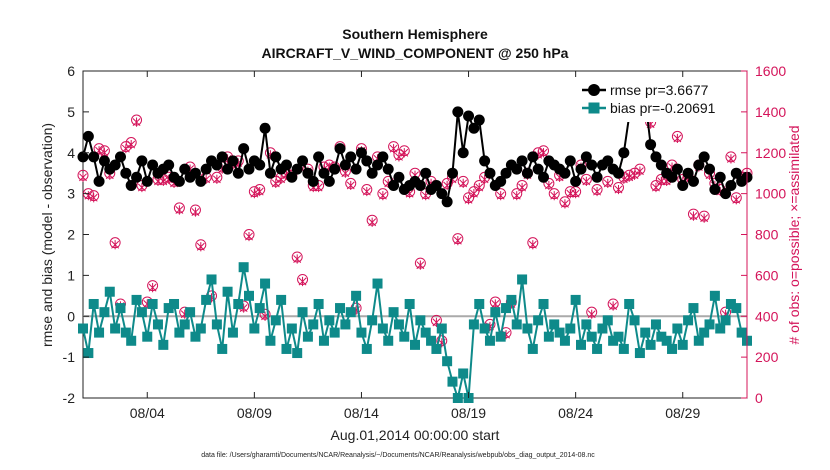 This screenshot has height=470, width=830. What do you see at coordinates (663, 108) in the screenshot?
I see `legend-bias-label: bias pr=-0.20691` at bounding box center [663, 108].